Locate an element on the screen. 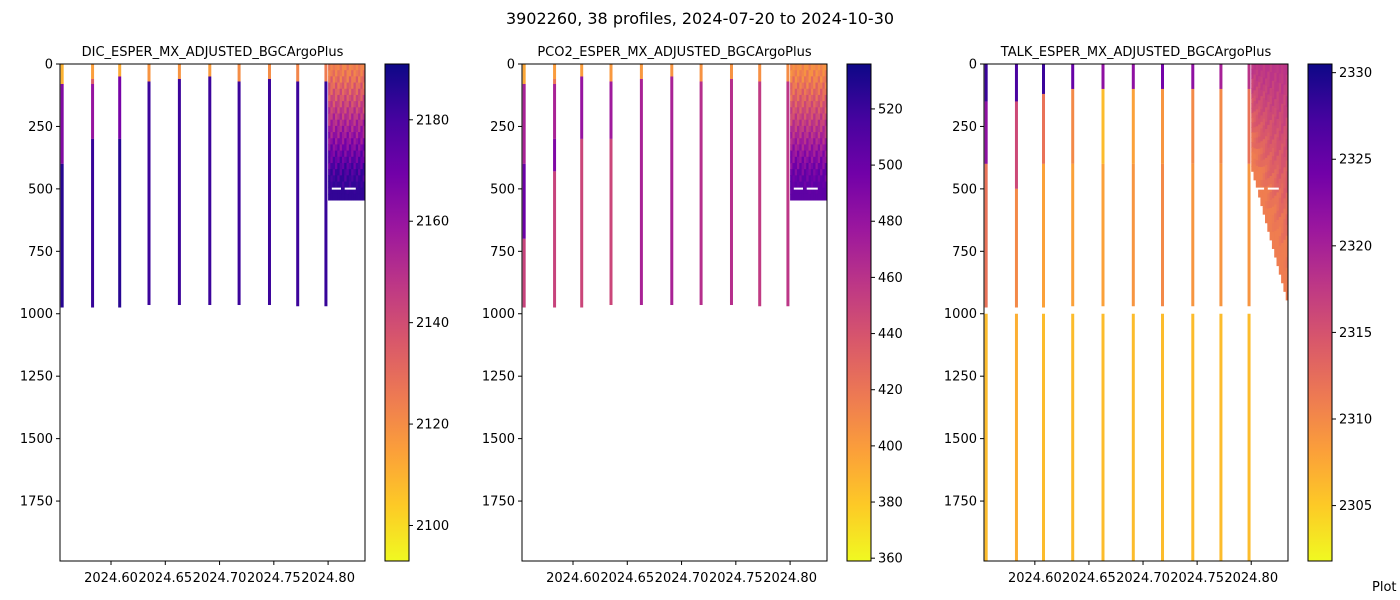  panel-title: DIC_ESPER_MX_ADJUSTED_BGCArgoPlus is located at coordinates (213, 52).